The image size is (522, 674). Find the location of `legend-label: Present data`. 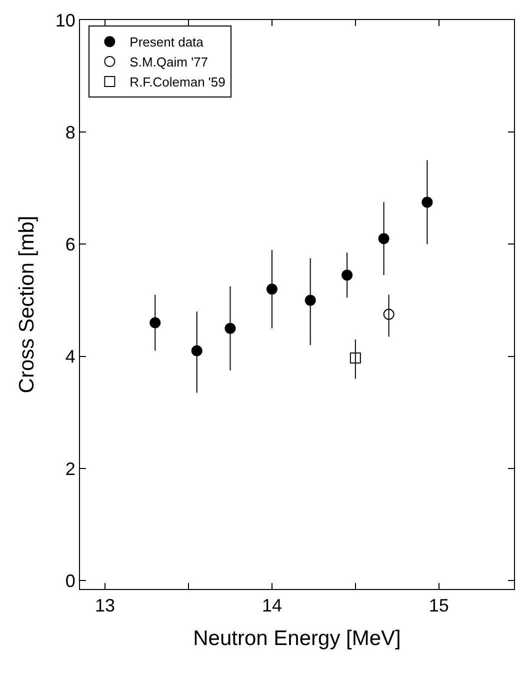

legend-label: Present data is located at coordinates (167, 42).